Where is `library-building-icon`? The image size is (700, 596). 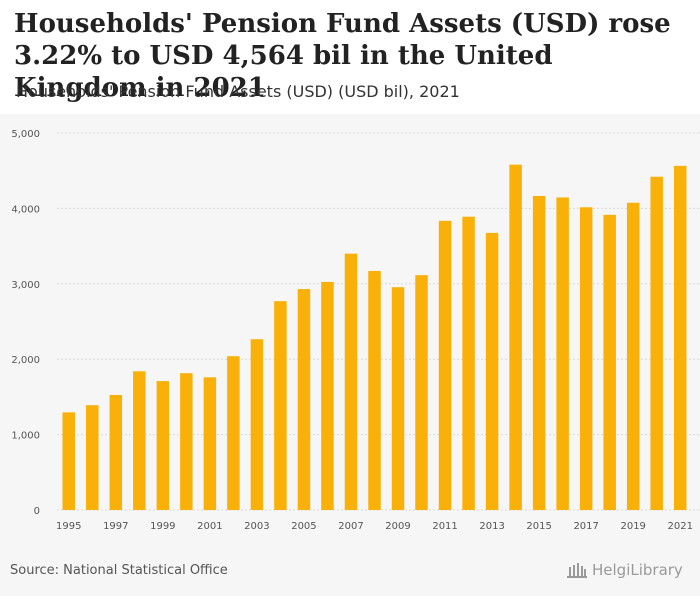 library-building-icon is located at coordinates (577, 570).